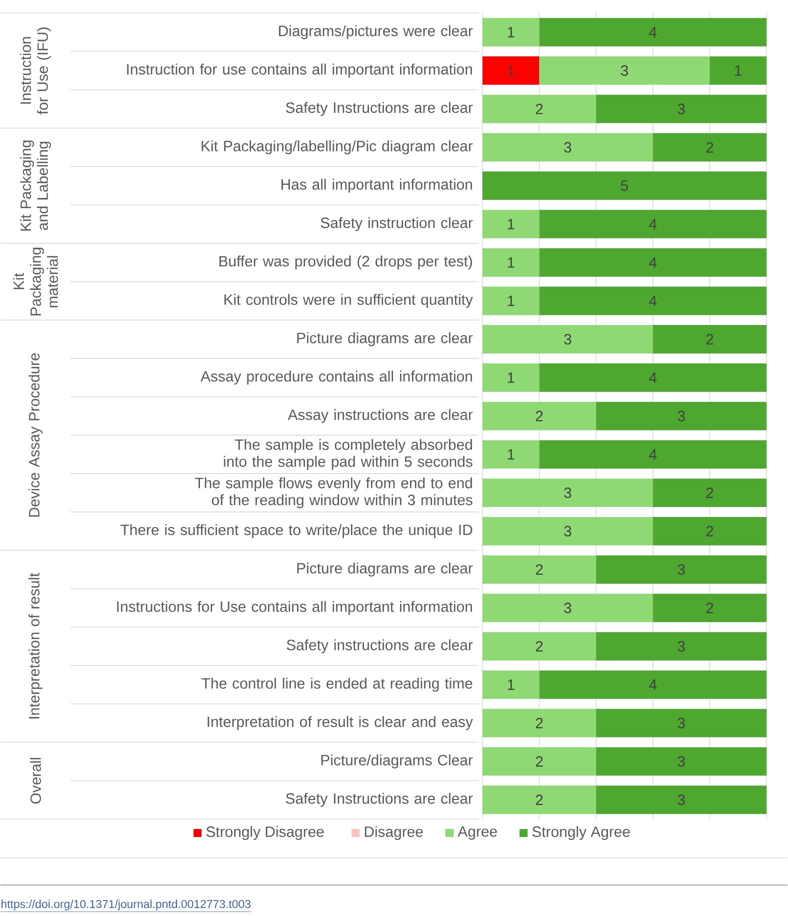 This screenshot has height=916, width=788. I want to click on legend-label: Disagree, so click(393, 833).